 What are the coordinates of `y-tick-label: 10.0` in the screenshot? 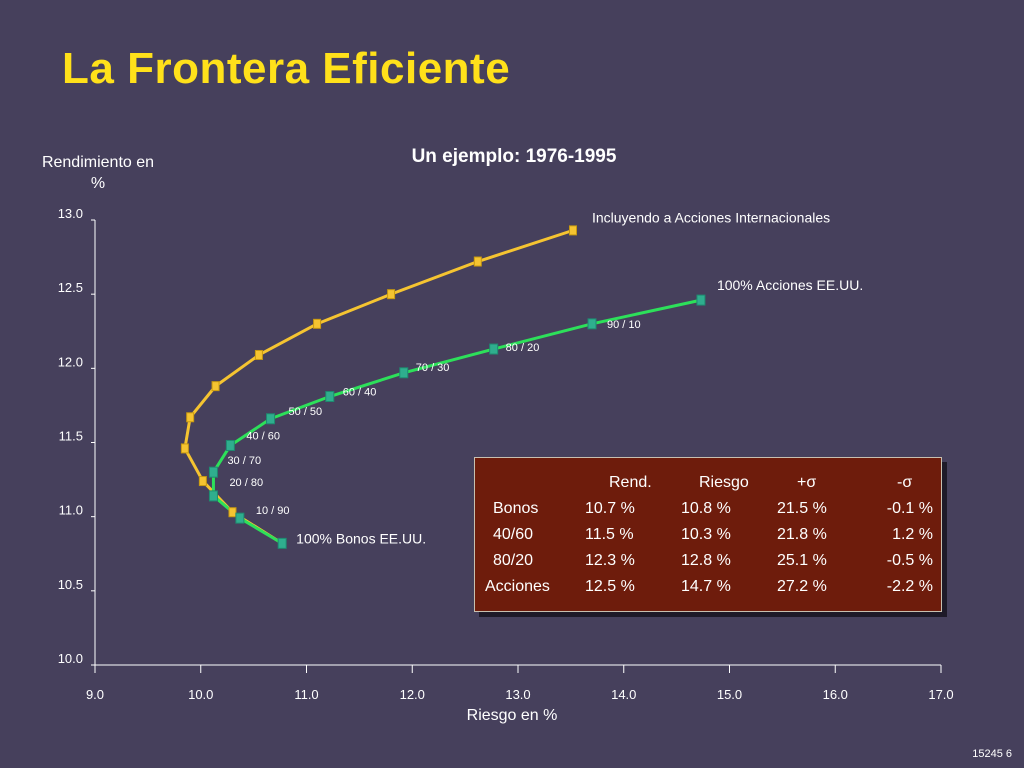 It's located at (70, 658).